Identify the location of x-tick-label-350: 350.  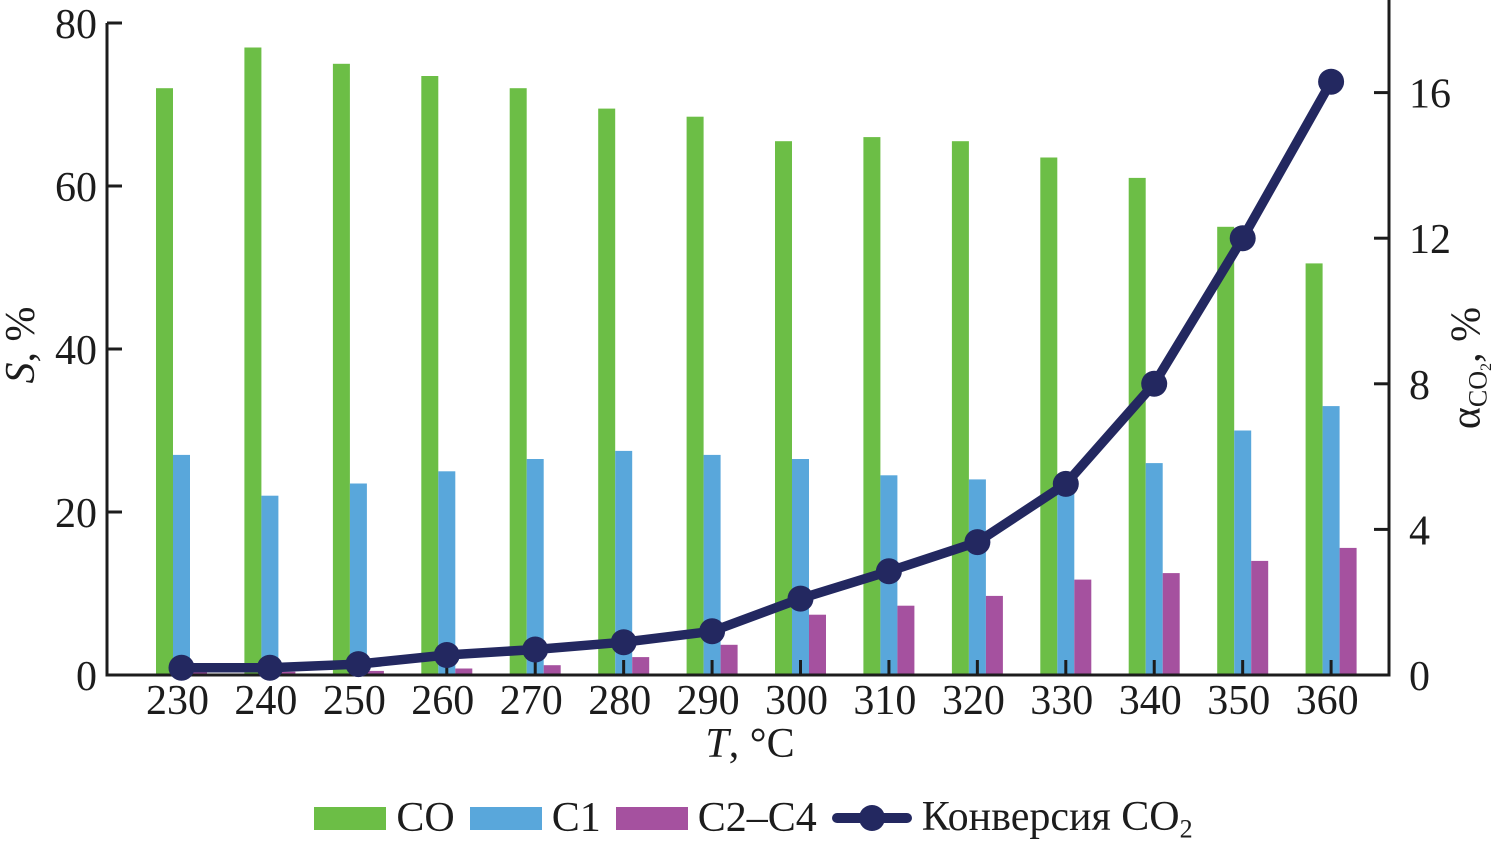
(1238, 701).